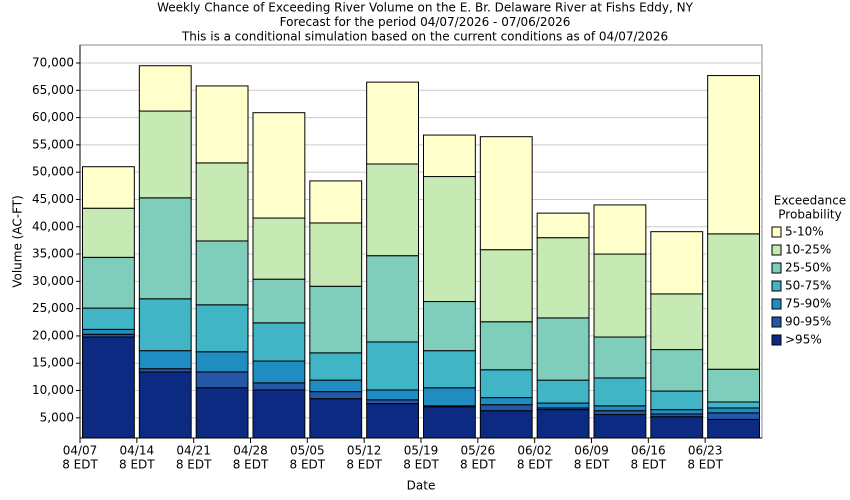 This screenshot has height=500, width=850. What do you see at coordinates (193, 451) in the screenshot?
I see `x-tick-label: 04/21` at bounding box center [193, 451].